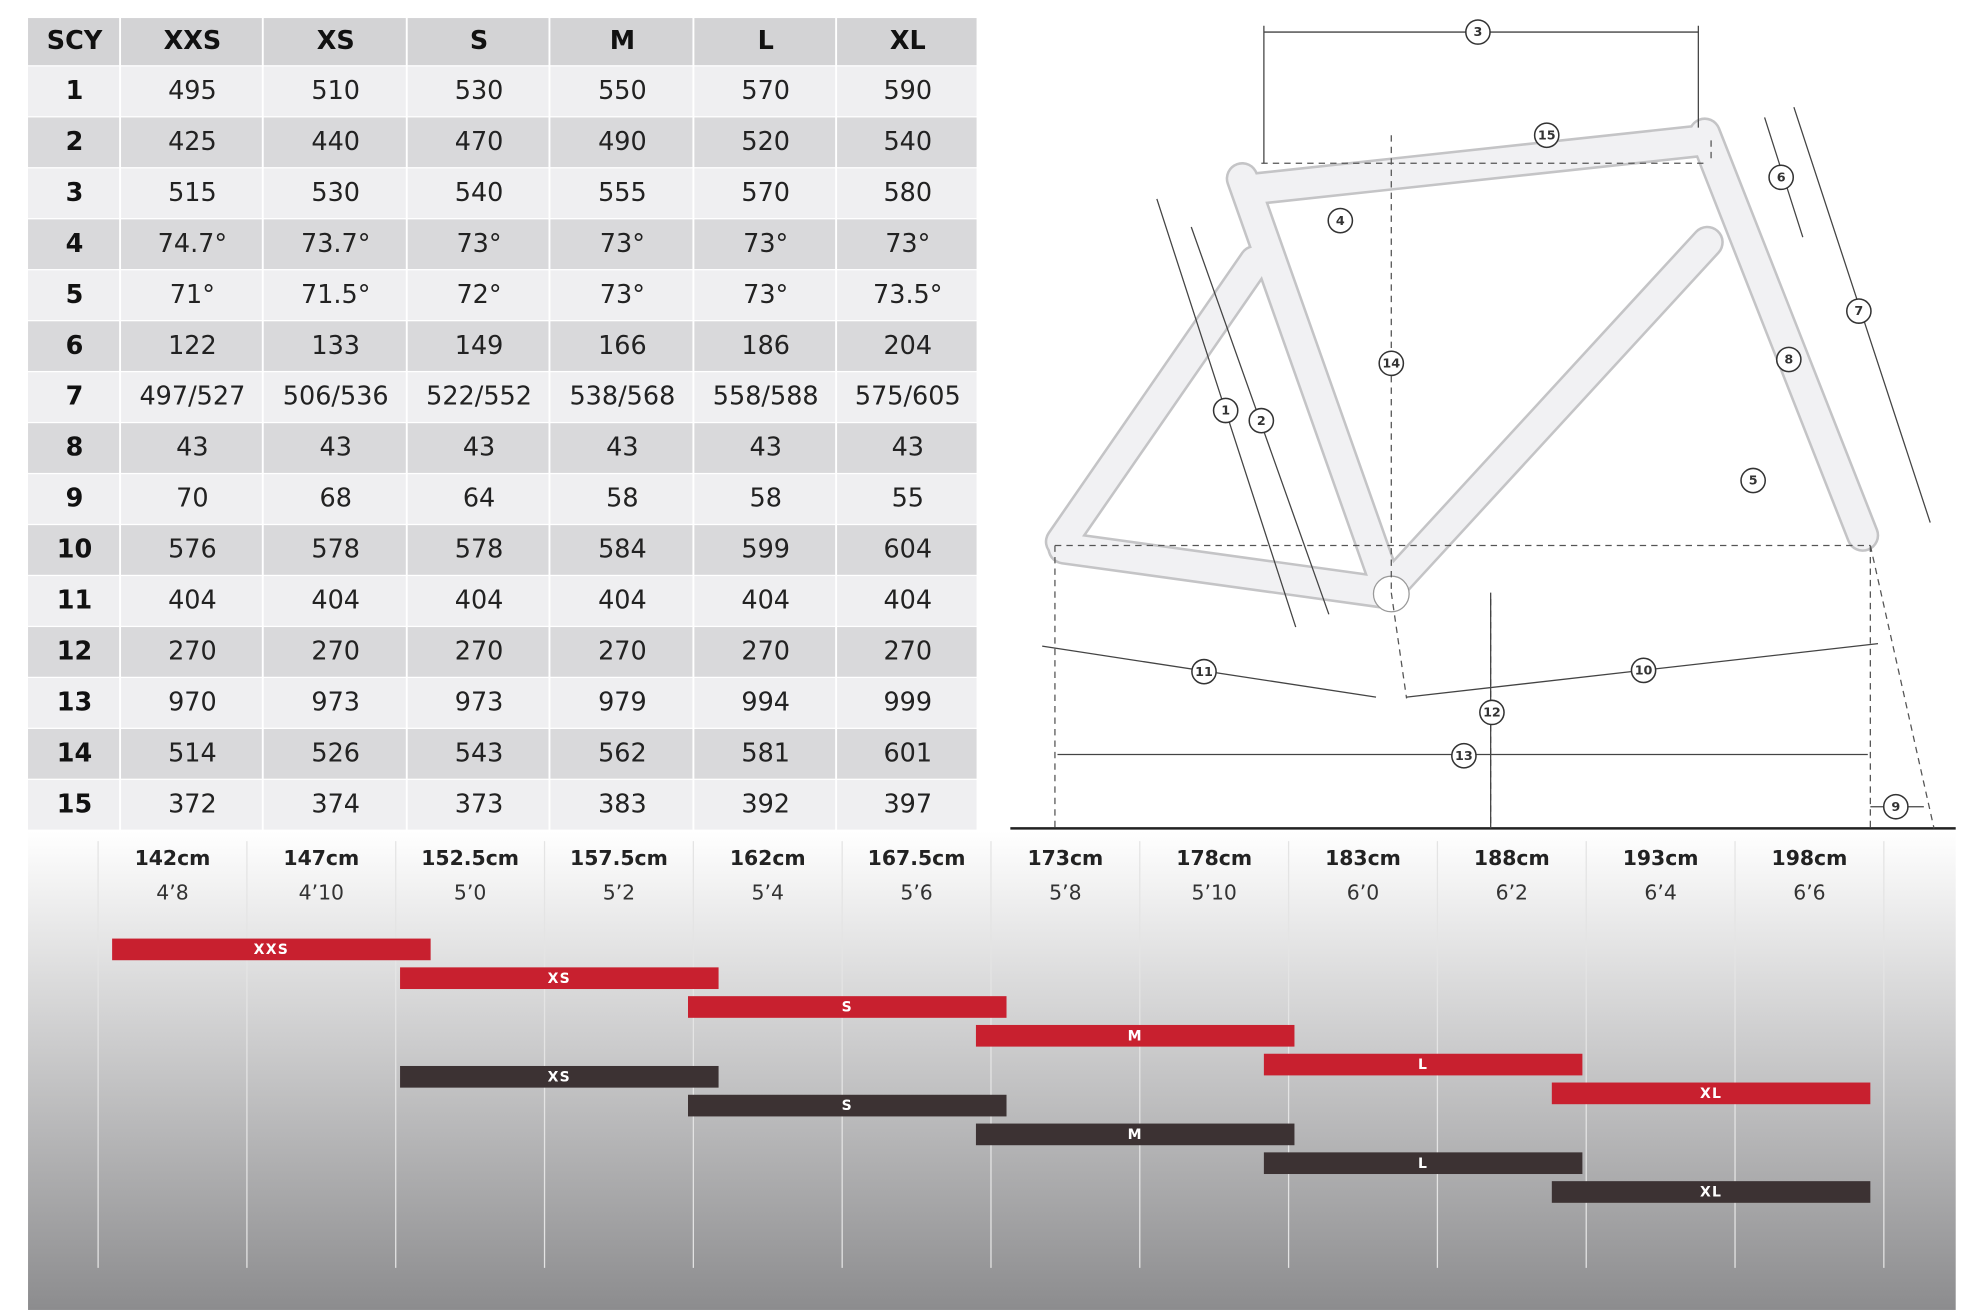 Image resolution: width=1978 pixels, height=1314 pixels. Describe the element at coordinates (192, 804) in the screenshot. I see `table-cell: 372` at that location.